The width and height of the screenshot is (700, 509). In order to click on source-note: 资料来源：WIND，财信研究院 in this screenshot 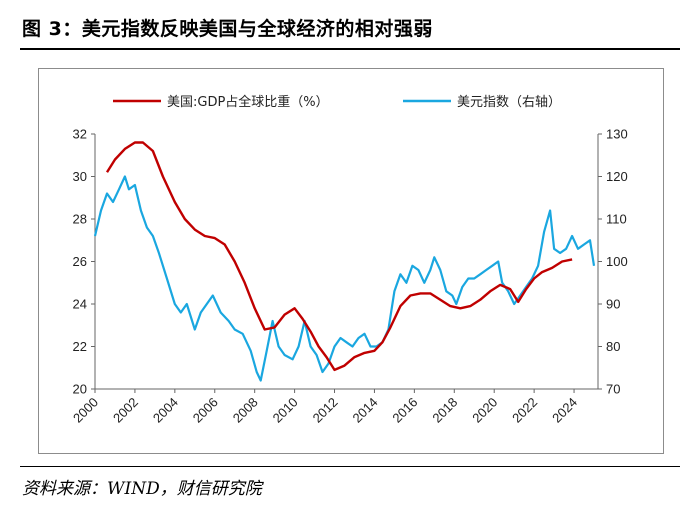, I will do `click(142, 489)`.